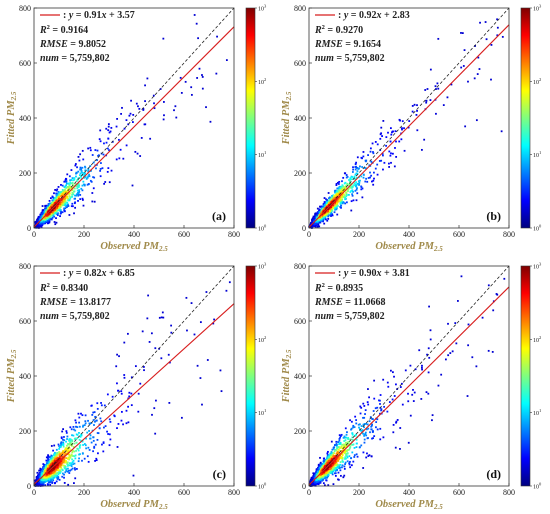 The width and height of the screenshot is (550, 514). What do you see at coordinates (493, 216) in the screenshot?
I see `panel-label: (b)` at bounding box center [493, 216].